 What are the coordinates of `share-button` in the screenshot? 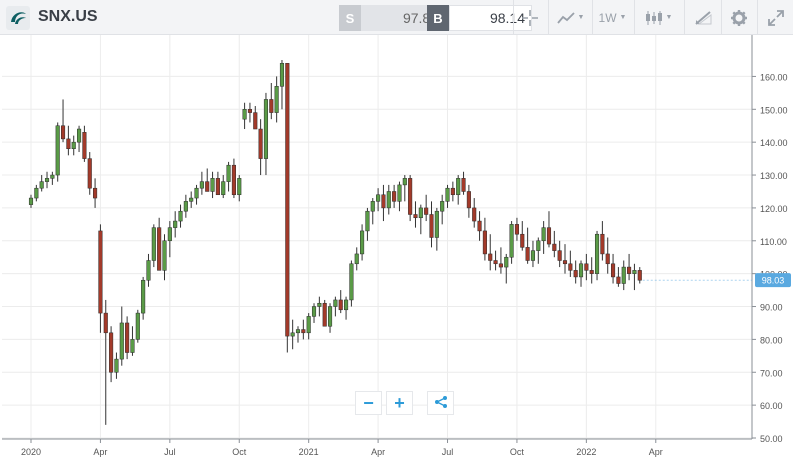 It's located at (440, 403).